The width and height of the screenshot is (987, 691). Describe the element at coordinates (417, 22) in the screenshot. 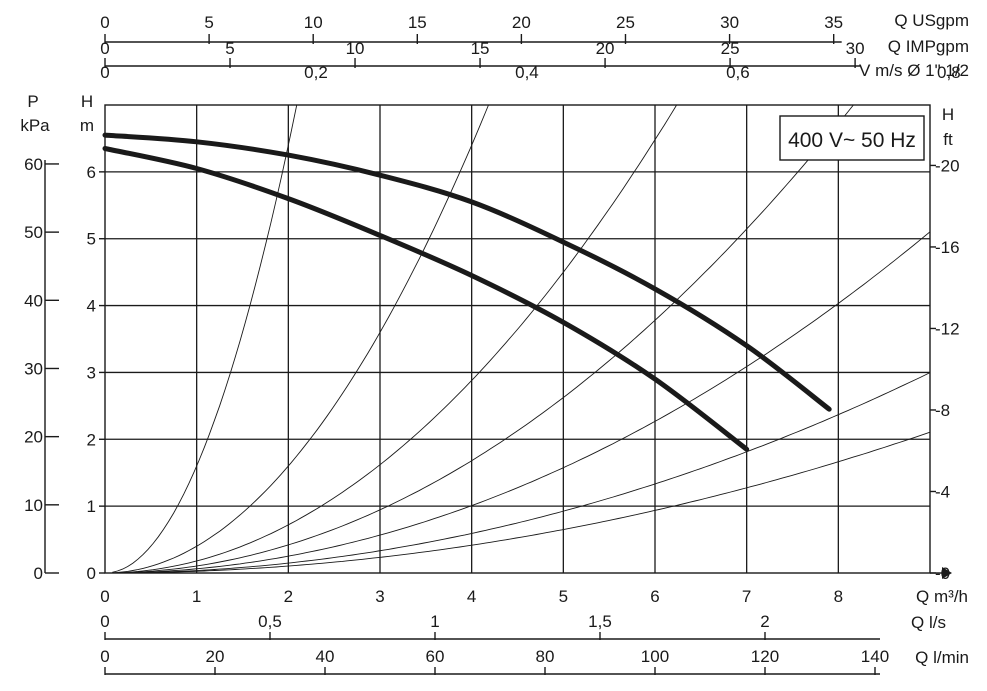

I see `top-tick-label-usgpm: 15` at that location.